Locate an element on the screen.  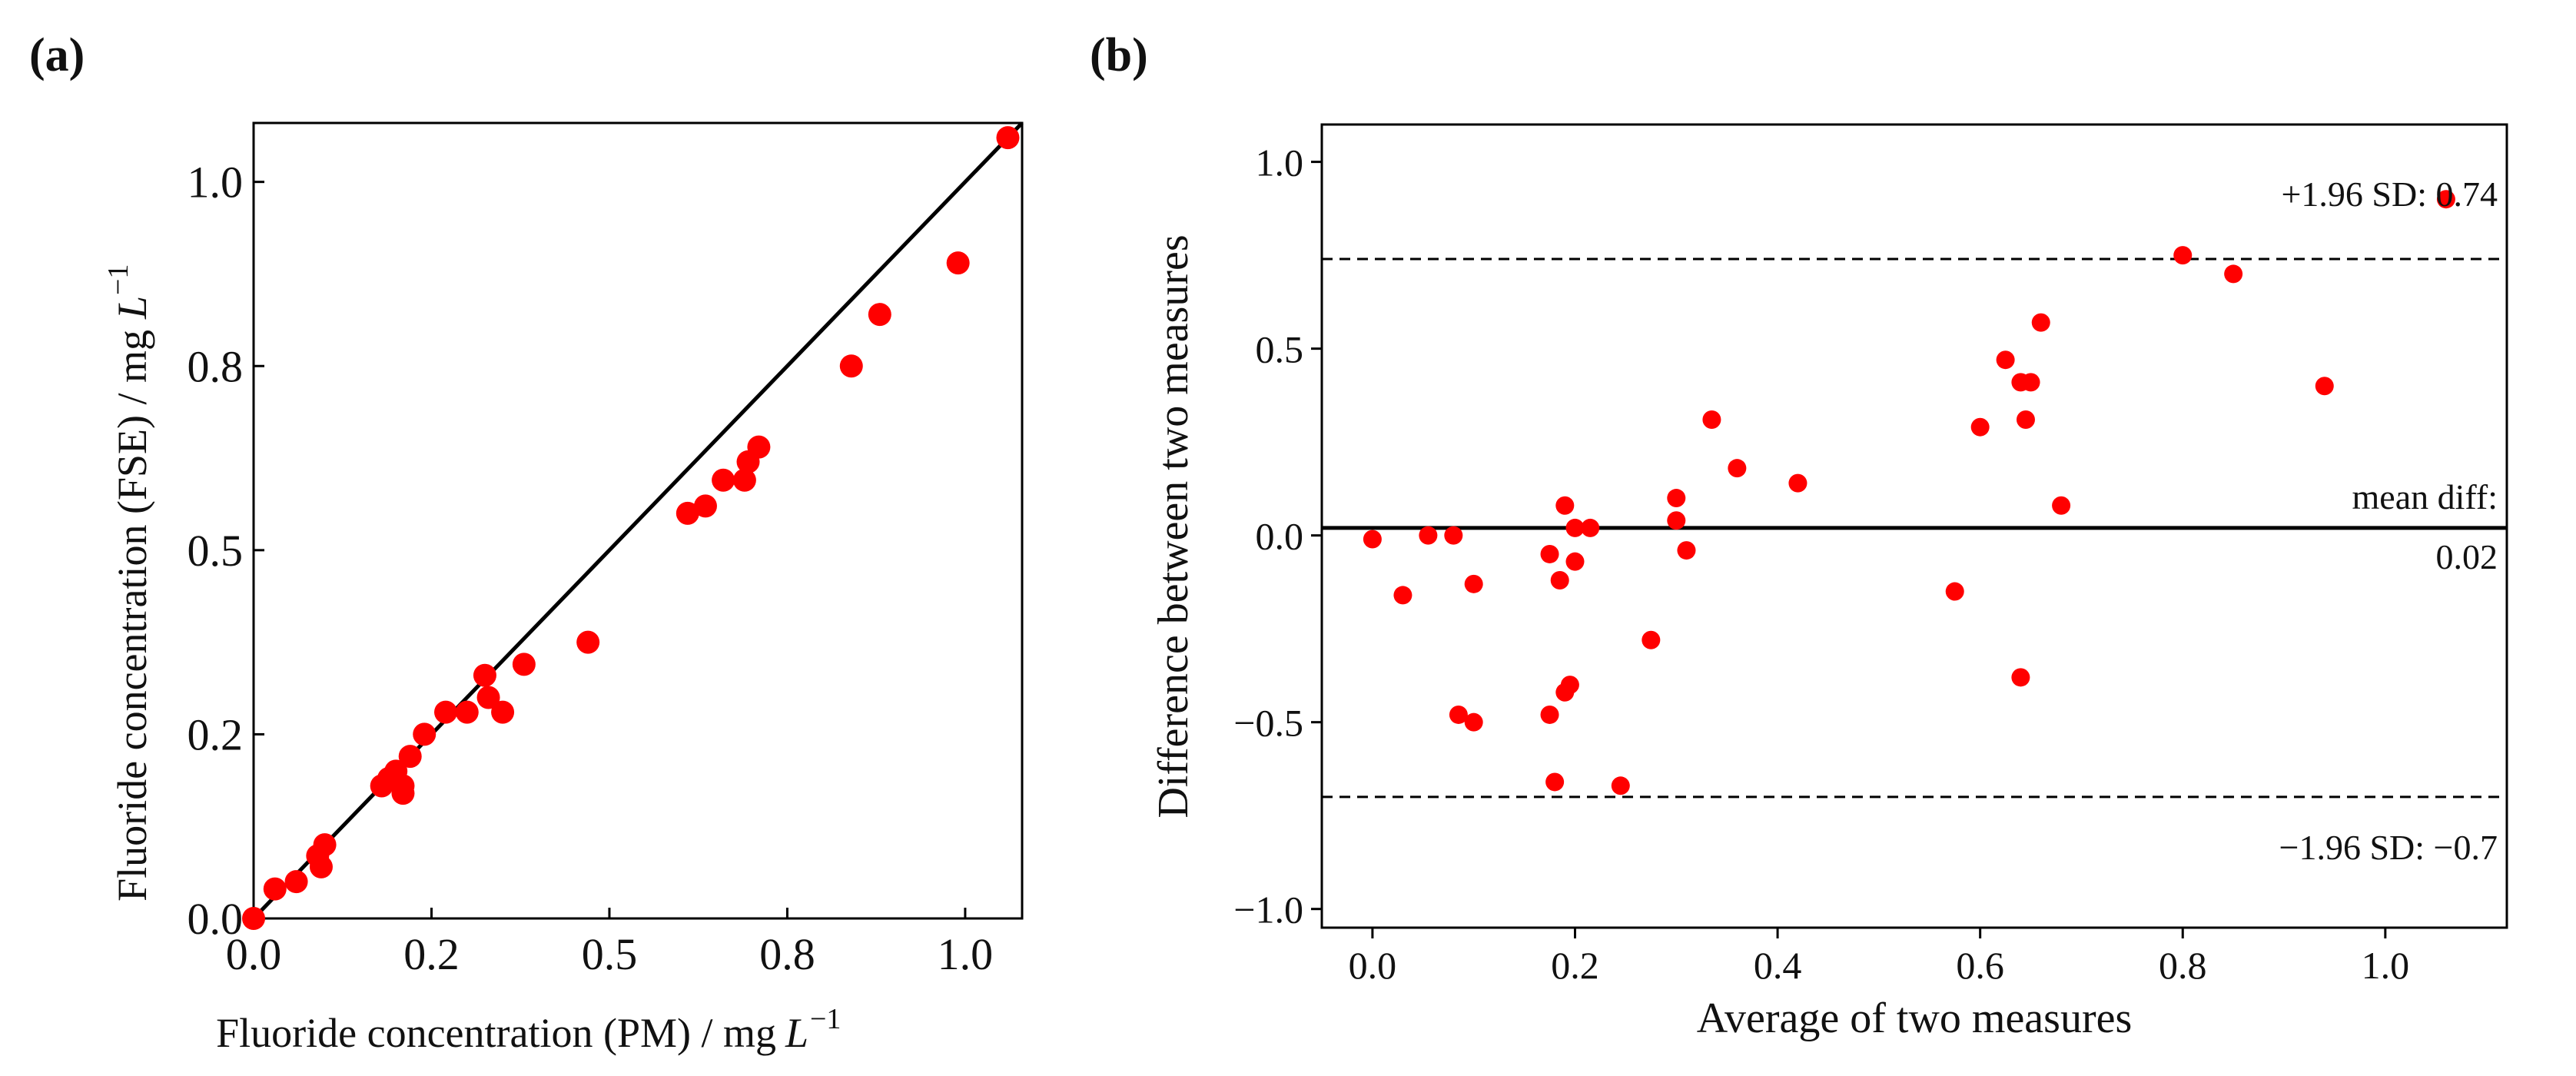
panel-b-x-tick-label: 0.6 is located at coordinates (1980, 965).